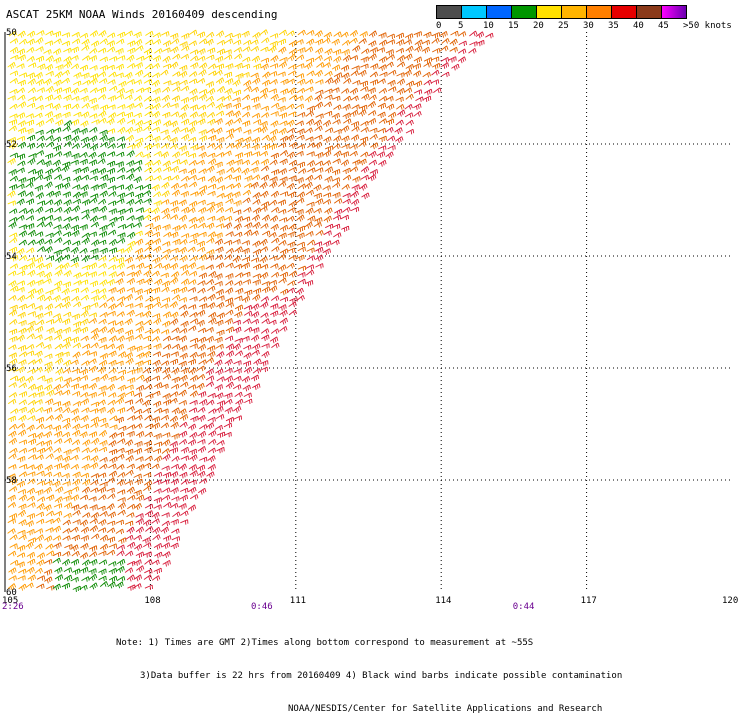  What do you see at coordinates (11, 481) in the screenshot?
I see `latitude-tick-label: 58` at bounding box center [11, 481].